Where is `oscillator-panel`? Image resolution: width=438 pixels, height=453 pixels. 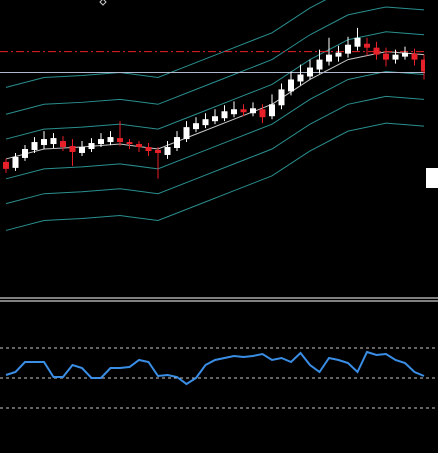
oscillator-panel is located at coordinates (219, 378).